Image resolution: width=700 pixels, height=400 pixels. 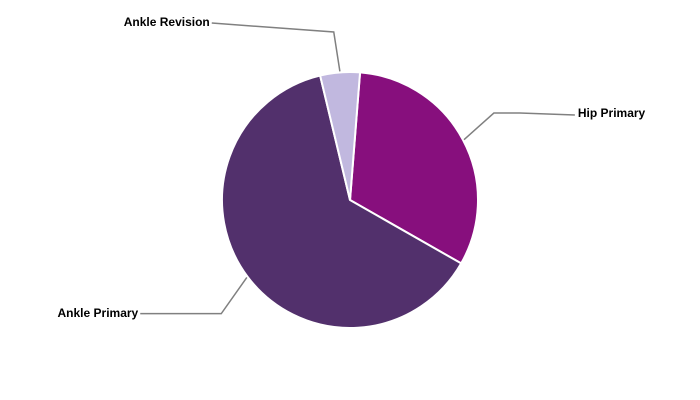 I want to click on slice-label: Ankle Revision, so click(x=167, y=22).